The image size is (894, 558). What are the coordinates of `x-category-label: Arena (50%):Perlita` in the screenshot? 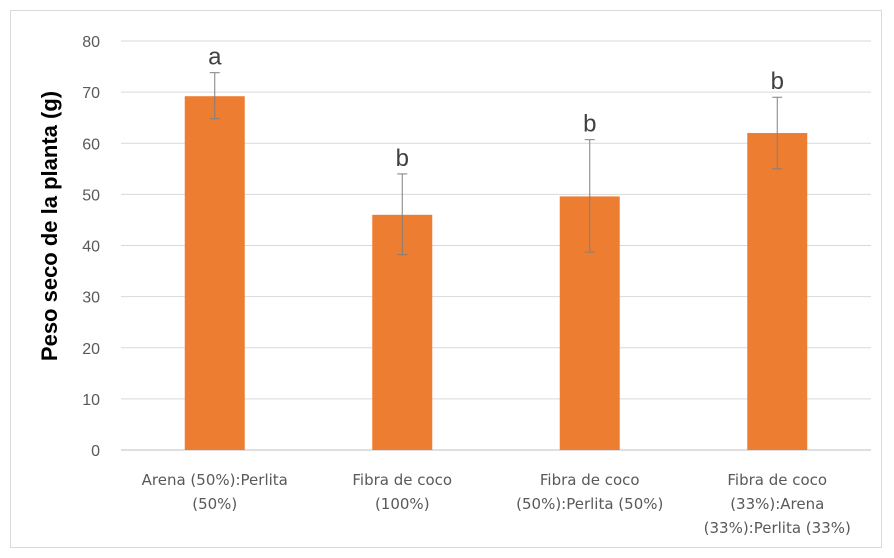 It's located at (215, 480).